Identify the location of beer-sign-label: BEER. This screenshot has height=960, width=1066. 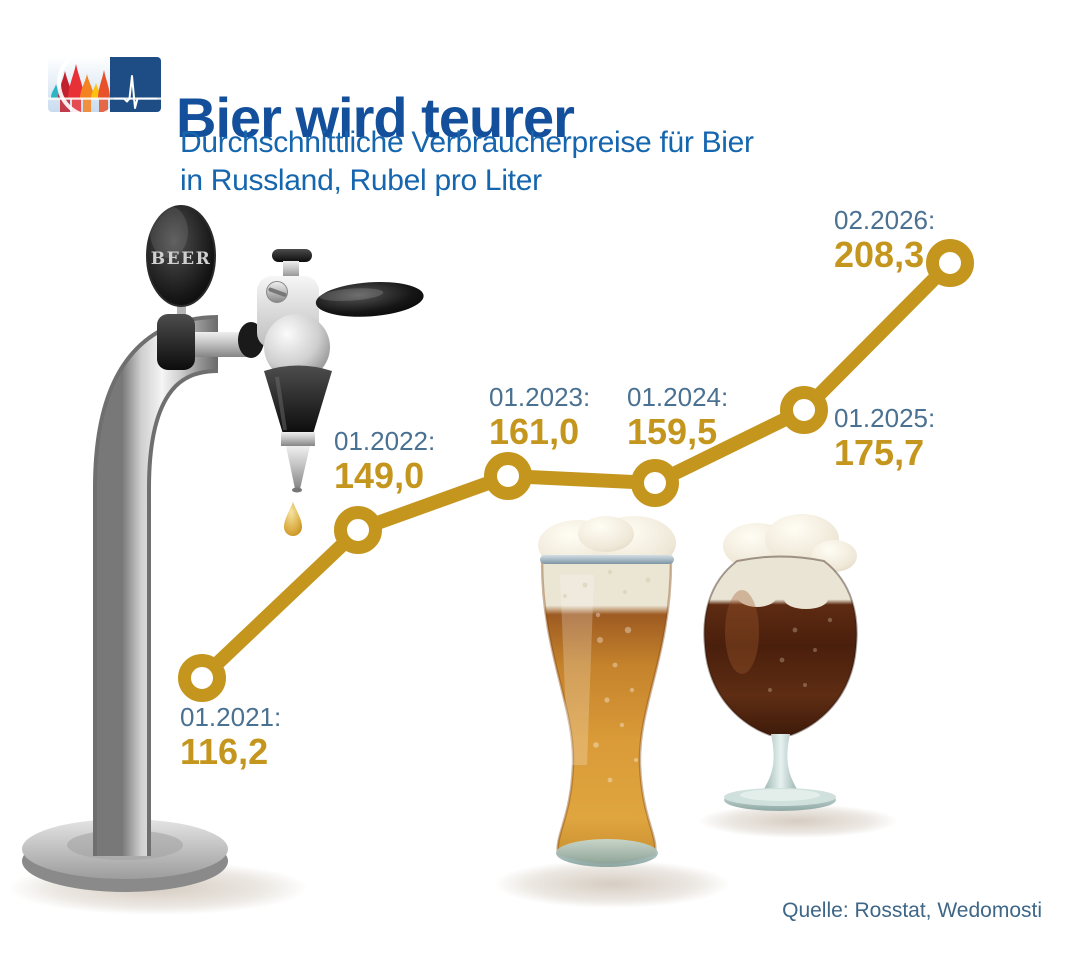
(181, 259).